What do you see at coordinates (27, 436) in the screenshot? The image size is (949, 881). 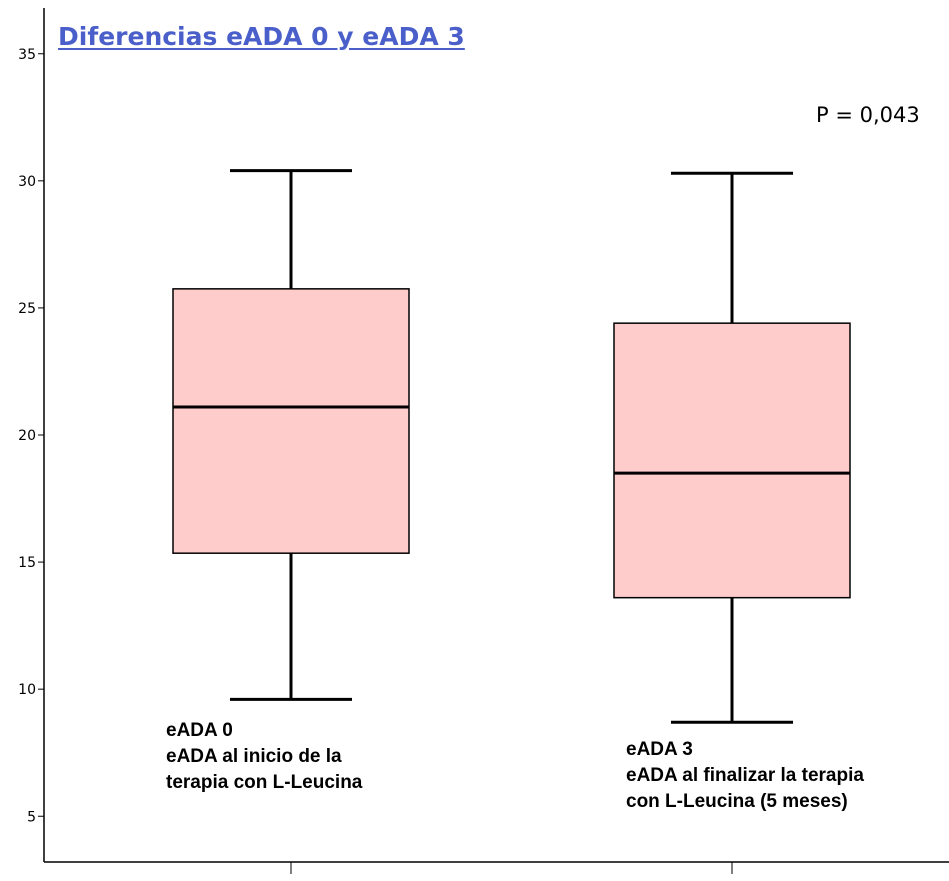 I see `y-tick-label: 20` at bounding box center [27, 436].